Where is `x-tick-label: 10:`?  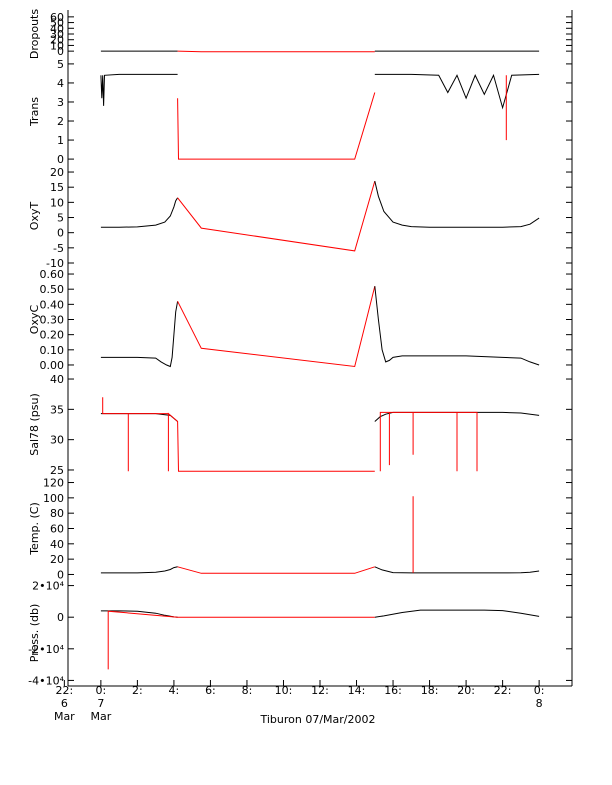
x-tick-label: 10: is located at coordinates (284, 690).